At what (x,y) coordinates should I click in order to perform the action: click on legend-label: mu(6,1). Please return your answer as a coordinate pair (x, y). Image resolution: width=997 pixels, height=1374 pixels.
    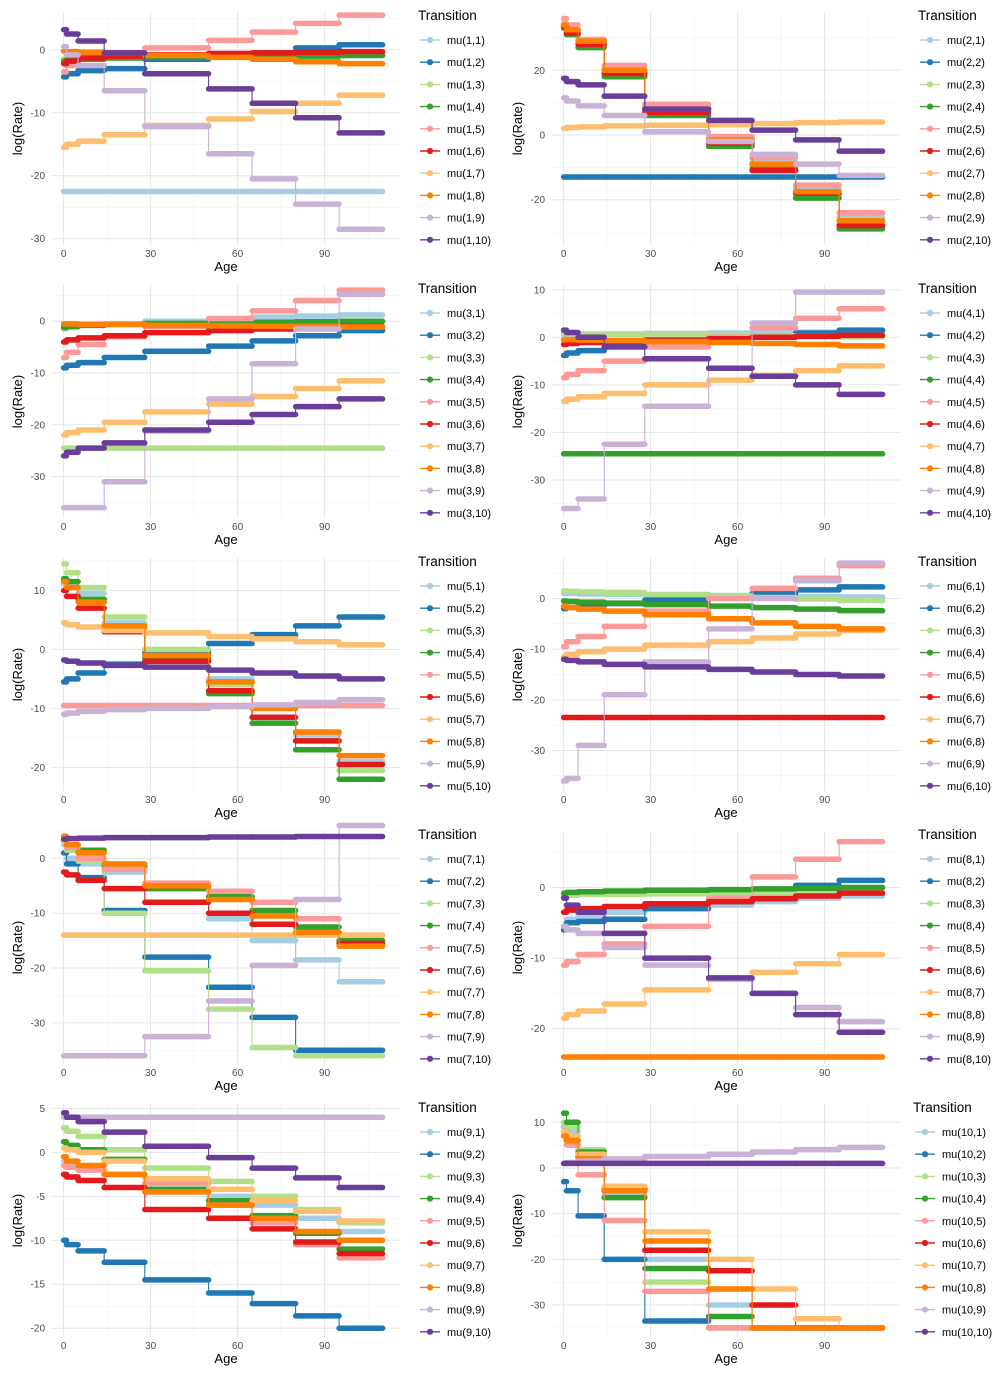
    Looking at the image, I should click on (966, 587).